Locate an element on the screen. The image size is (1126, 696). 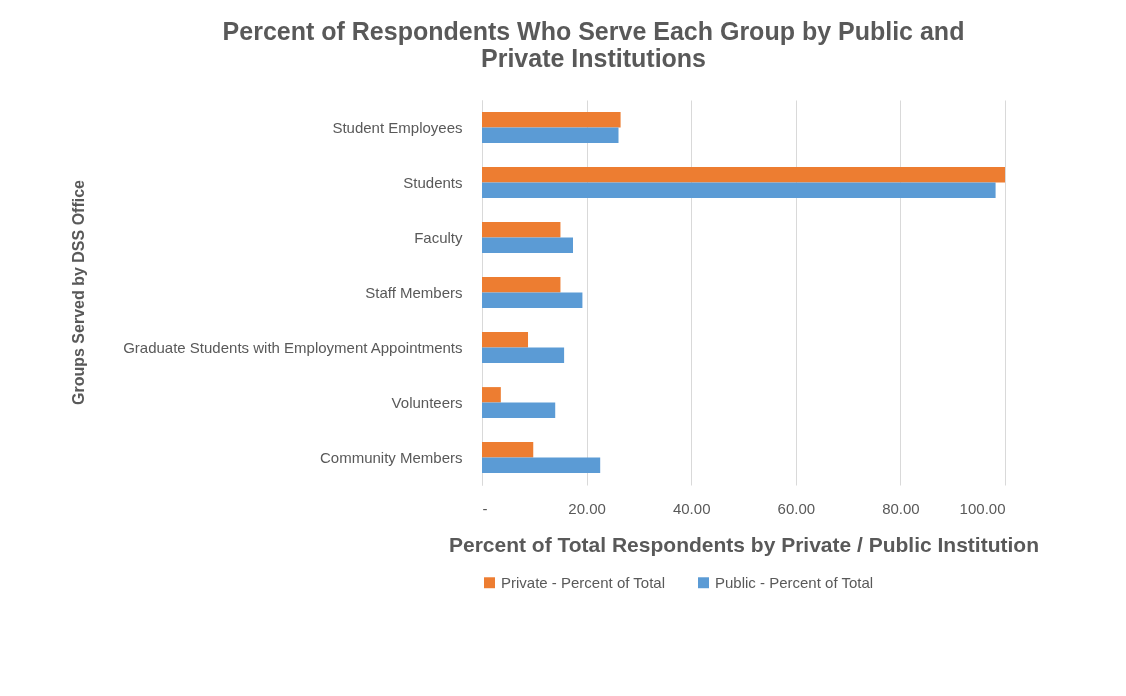
x-axis-title: Percent of Total Respondents by Private / Public Institution is located at coordinates (744, 544).